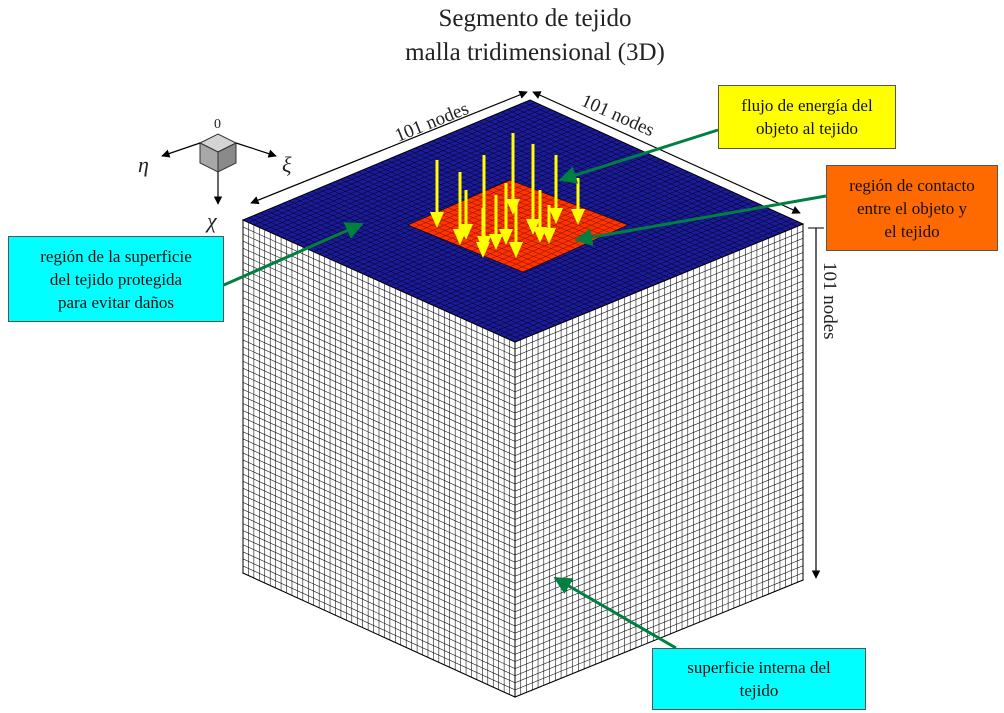 This screenshot has width=1004, height=713. Describe the element at coordinates (215, 175) in the screenshot. I see `axis-indicator: 0 η ξ χ` at that location.